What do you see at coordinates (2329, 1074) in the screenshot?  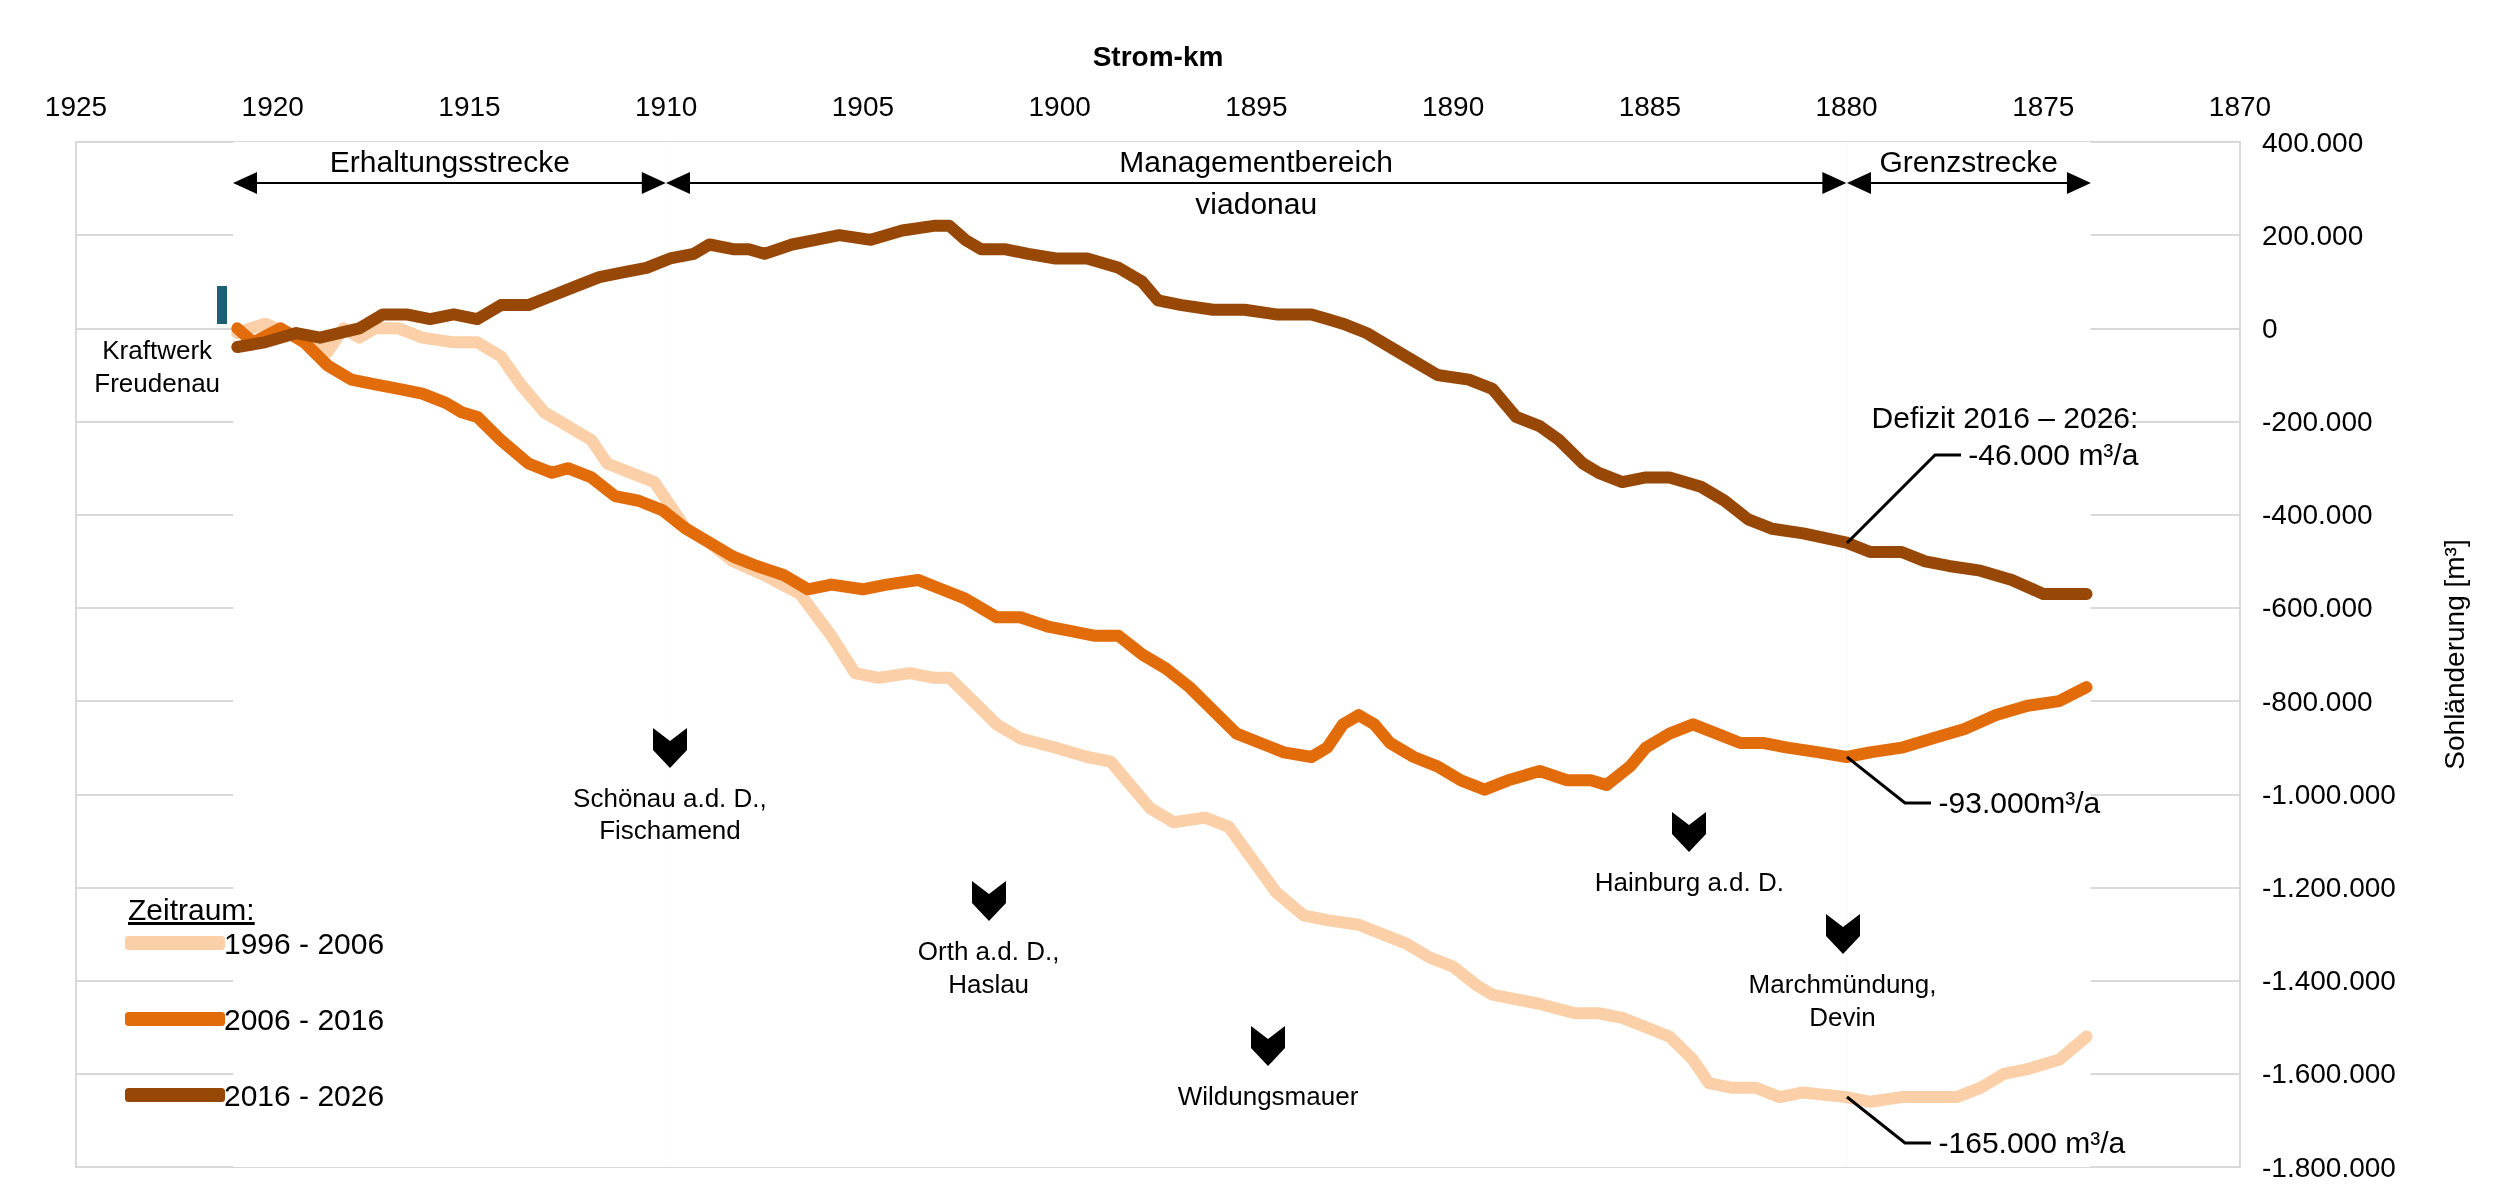 I see `y-tick-label: -1.600.000` at bounding box center [2329, 1074].